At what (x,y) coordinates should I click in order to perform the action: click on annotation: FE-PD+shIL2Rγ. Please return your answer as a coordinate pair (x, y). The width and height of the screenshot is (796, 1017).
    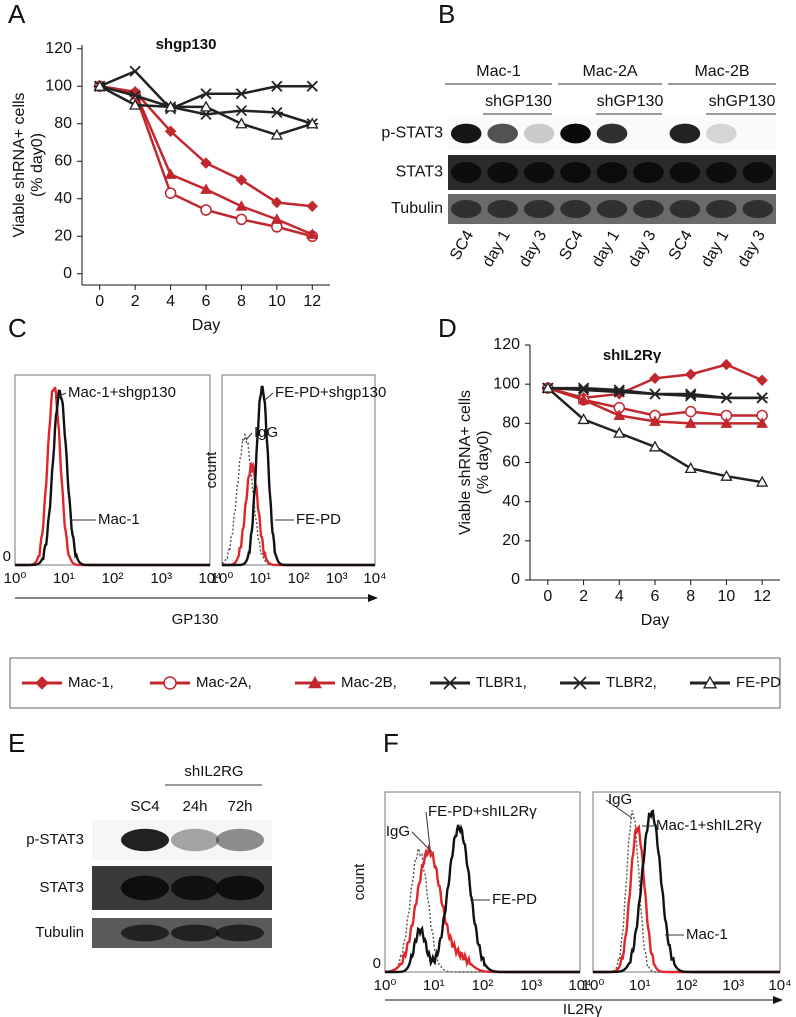
    Looking at the image, I should click on (482, 811).